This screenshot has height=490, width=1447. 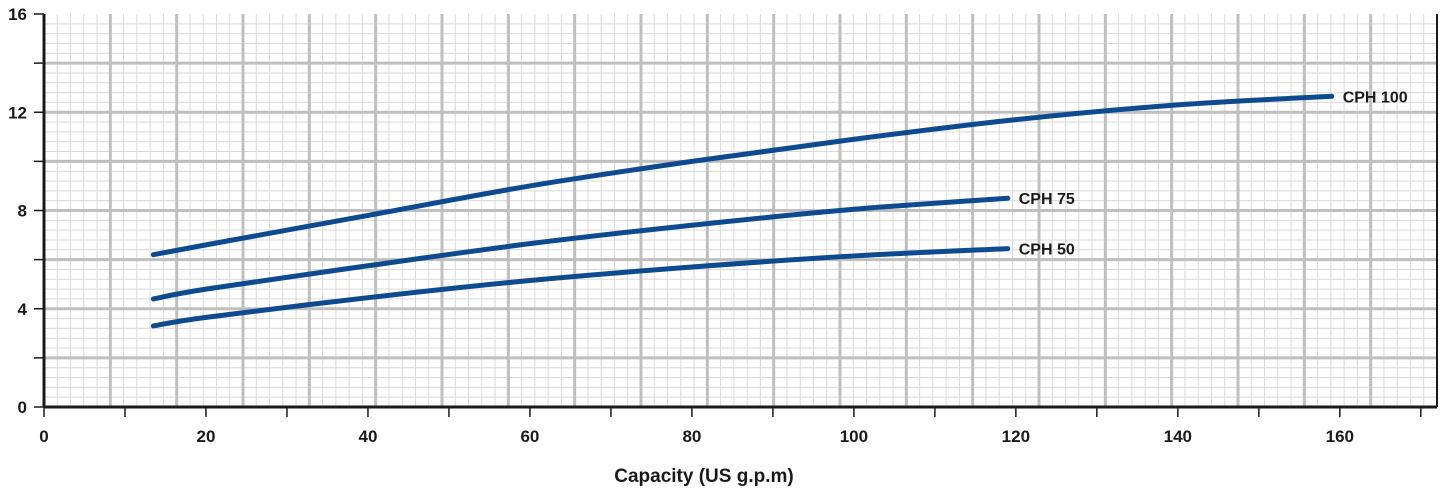 I want to click on x-tick-label: 80, so click(x=691, y=436).